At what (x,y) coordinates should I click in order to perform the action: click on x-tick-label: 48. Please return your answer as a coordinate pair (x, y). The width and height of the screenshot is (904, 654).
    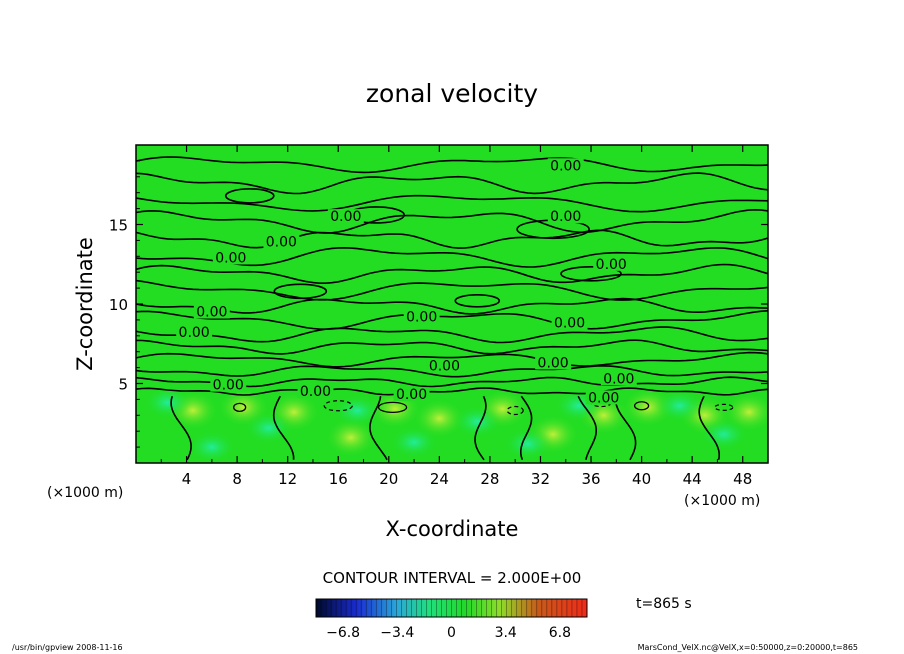
    Looking at the image, I should click on (742, 479).